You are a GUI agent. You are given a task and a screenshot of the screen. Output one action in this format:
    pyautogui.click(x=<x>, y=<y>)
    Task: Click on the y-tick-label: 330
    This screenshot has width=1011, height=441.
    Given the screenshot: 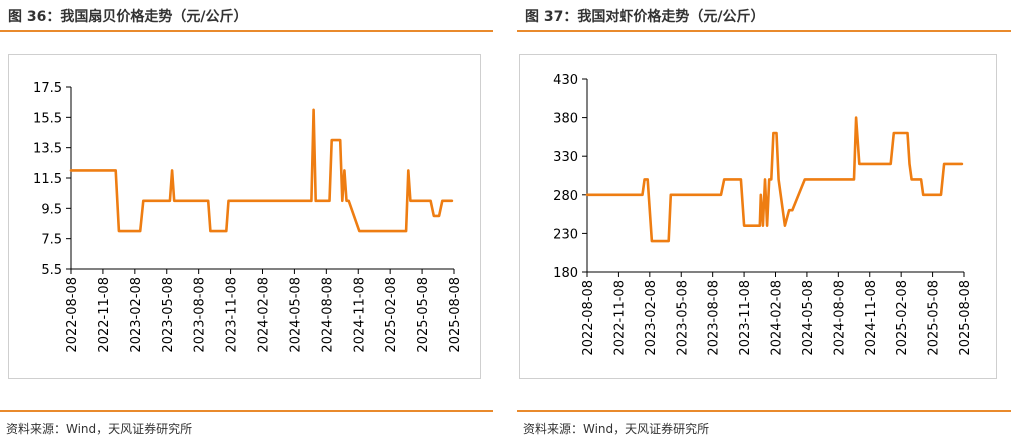 What is the action you would take?
    pyautogui.click(x=565, y=157)
    